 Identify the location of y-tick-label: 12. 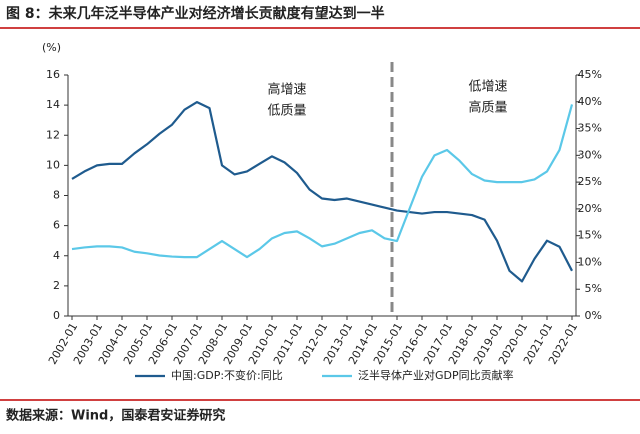
(53, 134).